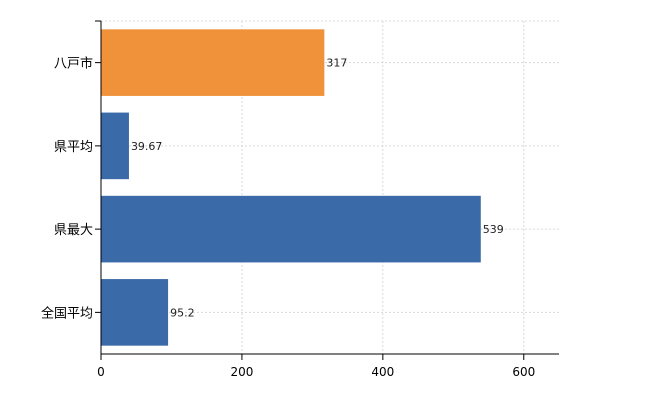 Image resolution: width=650 pixels, height=400 pixels. I want to click on x-tick-label-1: 200, so click(241, 372).